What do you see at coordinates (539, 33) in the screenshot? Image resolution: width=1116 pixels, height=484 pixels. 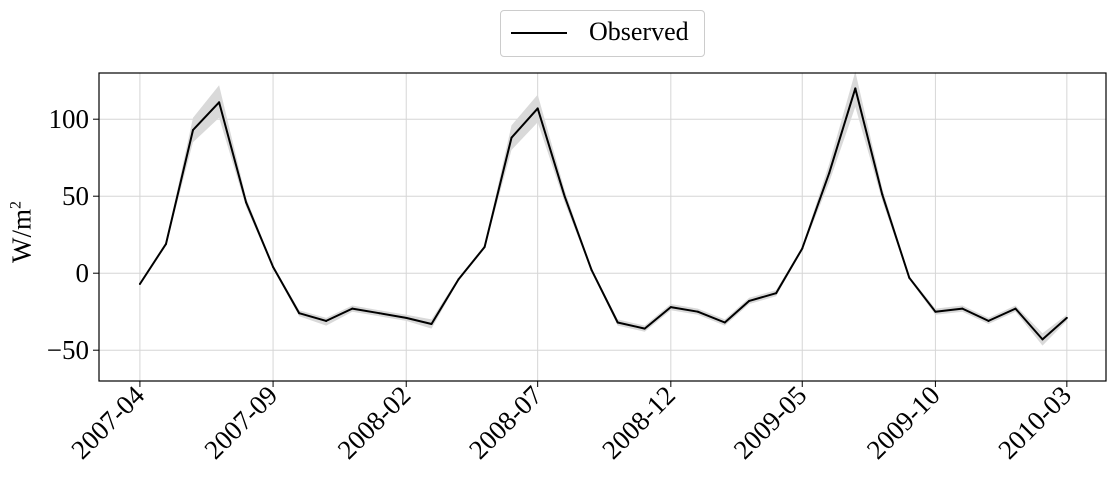 I see `legend-line-swatch` at bounding box center [539, 33].